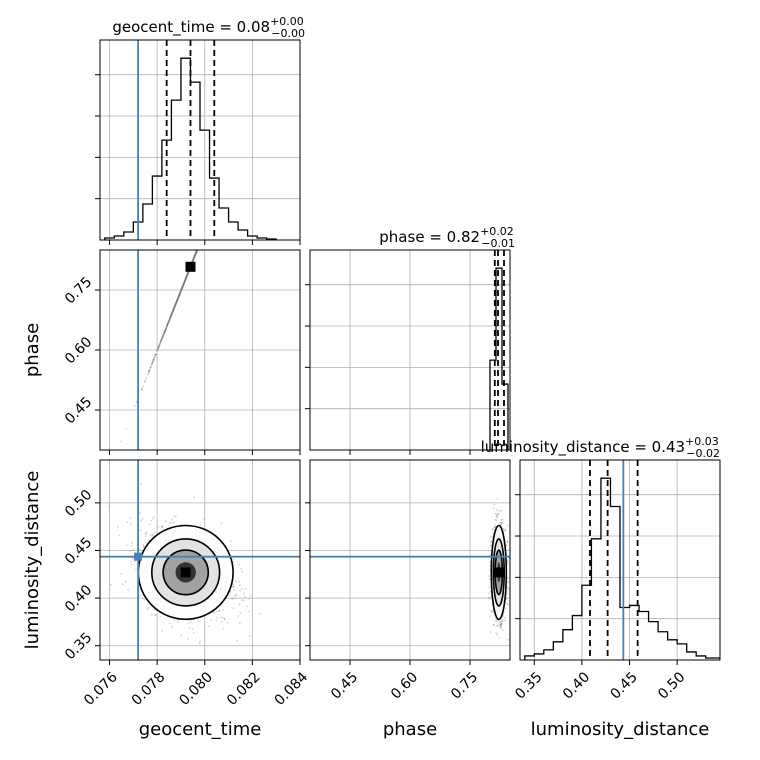 The image size is (760, 760). What do you see at coordinates (138, 556) in the screenshot?
I see `truth-marker` at bounding box center [138, 556].